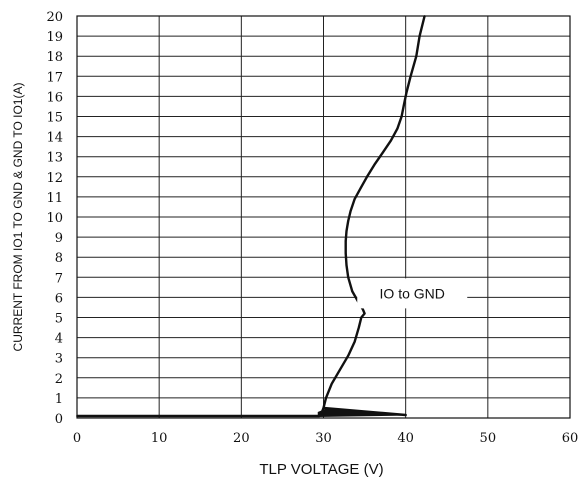 This screenshot has width=580, height=484. Describe the element at coordinates (59, 298) in the screenshot. I see `y-tick-label: 6` at that location.